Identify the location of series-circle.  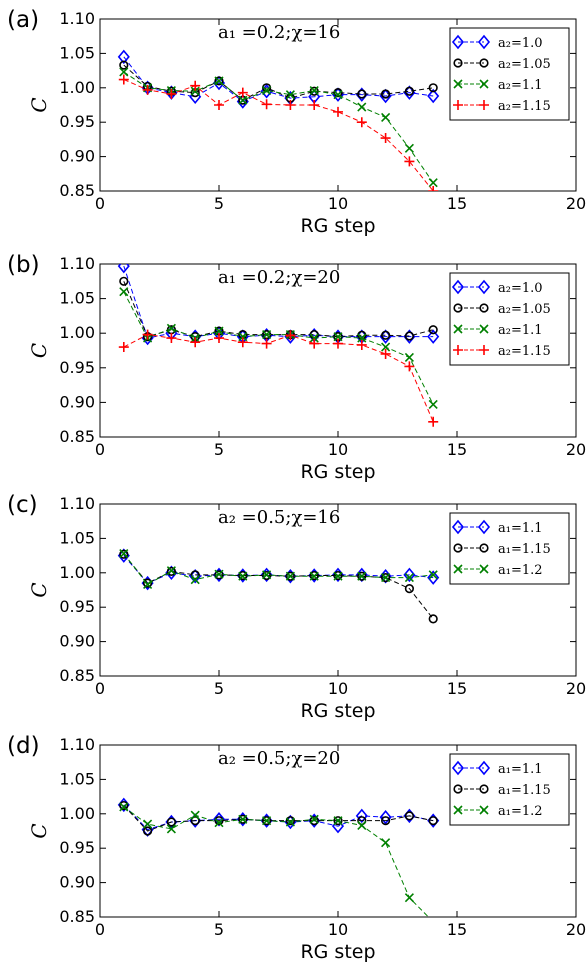
(278, 586).